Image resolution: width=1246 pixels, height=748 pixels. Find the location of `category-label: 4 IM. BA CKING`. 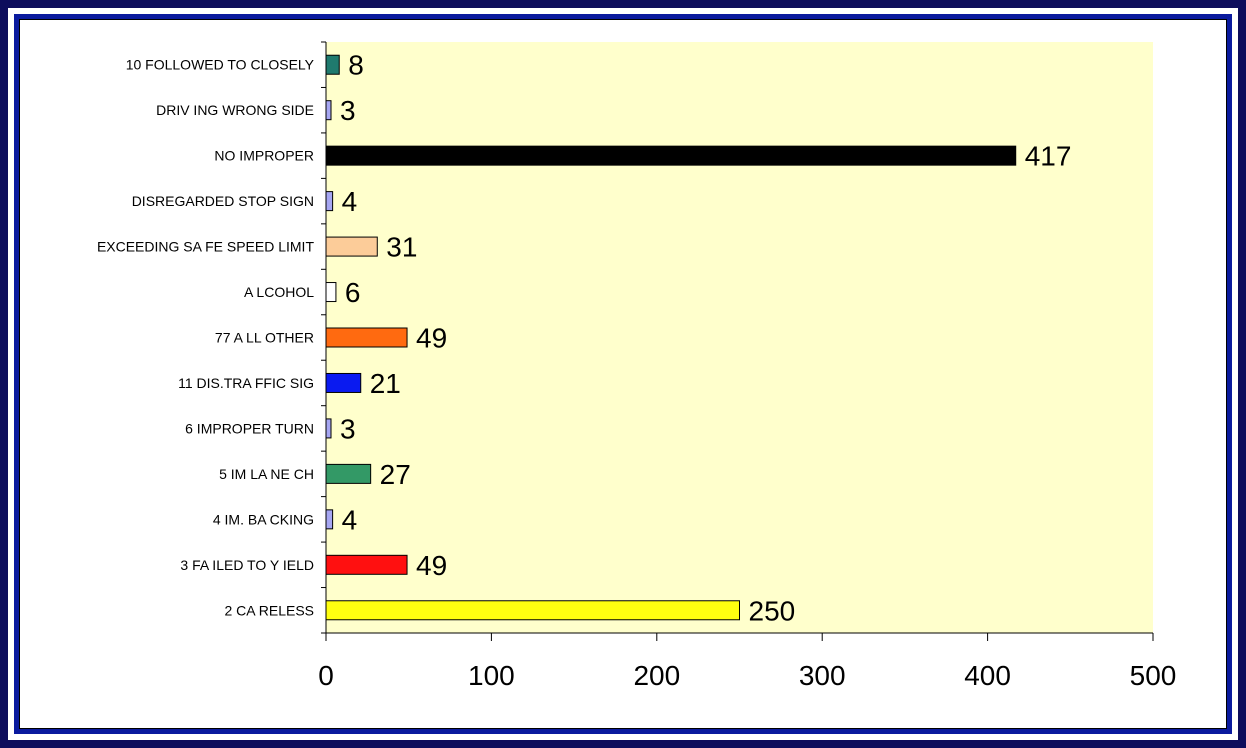

category-label: 4 IM. BA CKING is located at coordinates (263, 519).